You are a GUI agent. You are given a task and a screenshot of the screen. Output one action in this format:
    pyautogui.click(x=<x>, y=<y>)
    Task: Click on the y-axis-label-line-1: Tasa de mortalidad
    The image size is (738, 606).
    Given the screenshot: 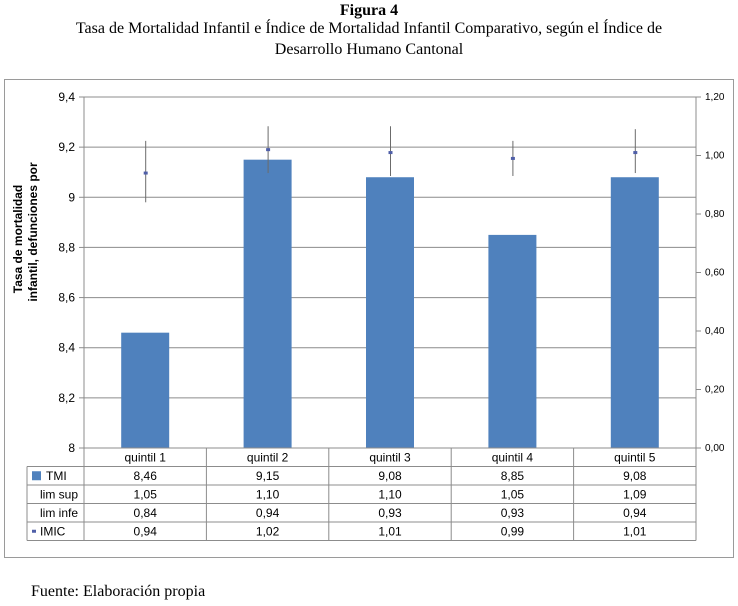 What is the action you would take?
    pyautogui.click(x=18, y=239)
    